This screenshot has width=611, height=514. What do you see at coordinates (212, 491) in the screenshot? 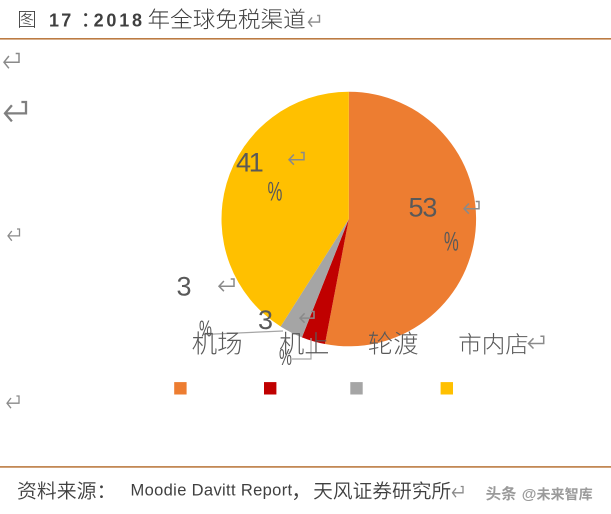
I see `svg-text: Moodie Davitt Report` at bounding box center [212, 491].